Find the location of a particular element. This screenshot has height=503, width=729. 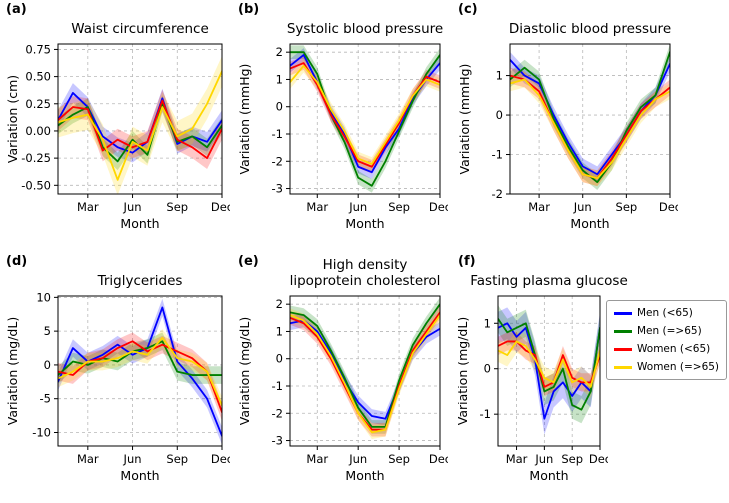

y-tick-label: 0.75 is located at coordinates (38, 49).